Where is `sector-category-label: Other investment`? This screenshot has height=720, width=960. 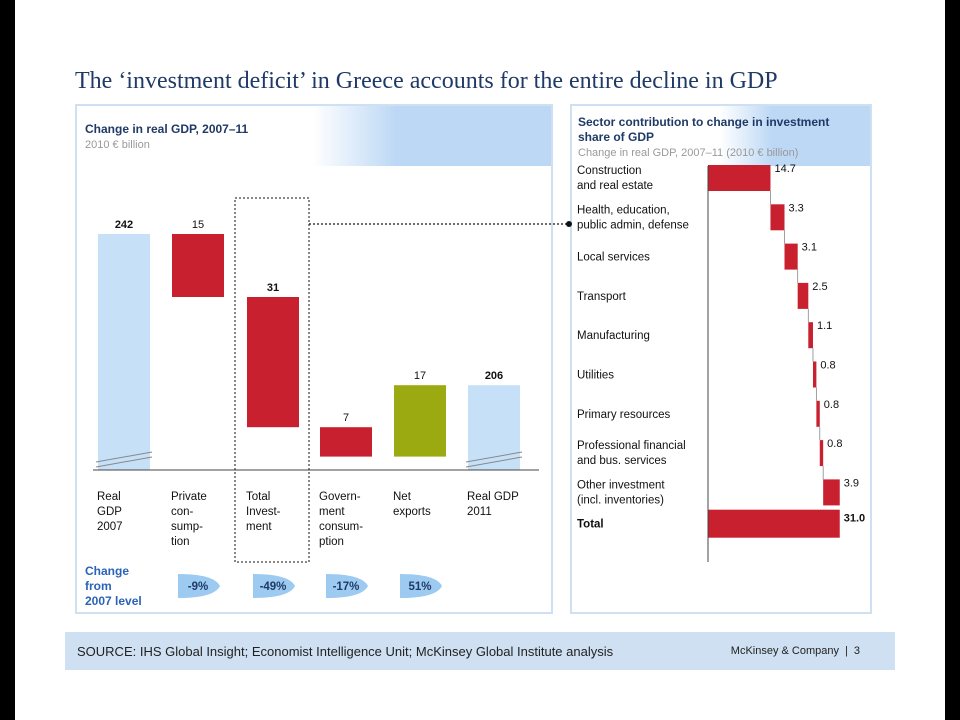
sector-category-label: Other investment is located at coordinates (621, 485).